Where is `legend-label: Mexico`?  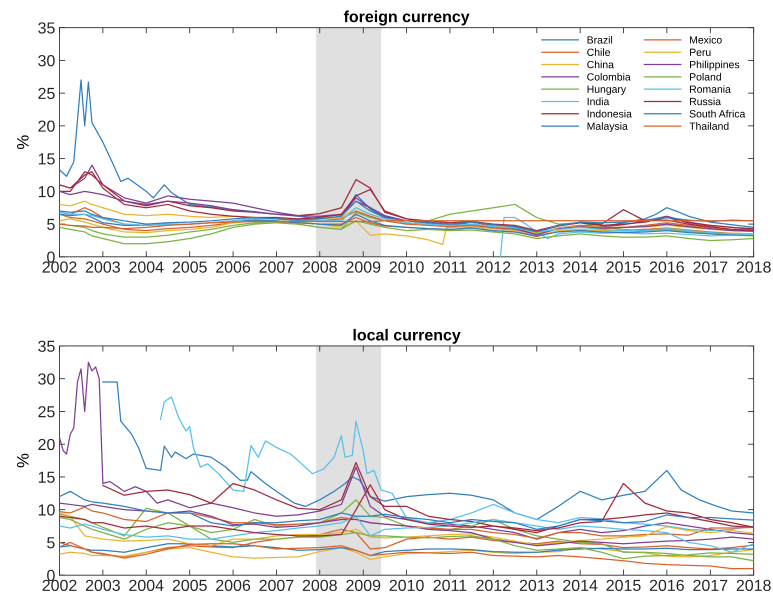
legend-label: Mexico is located at coordinates (706, 40).